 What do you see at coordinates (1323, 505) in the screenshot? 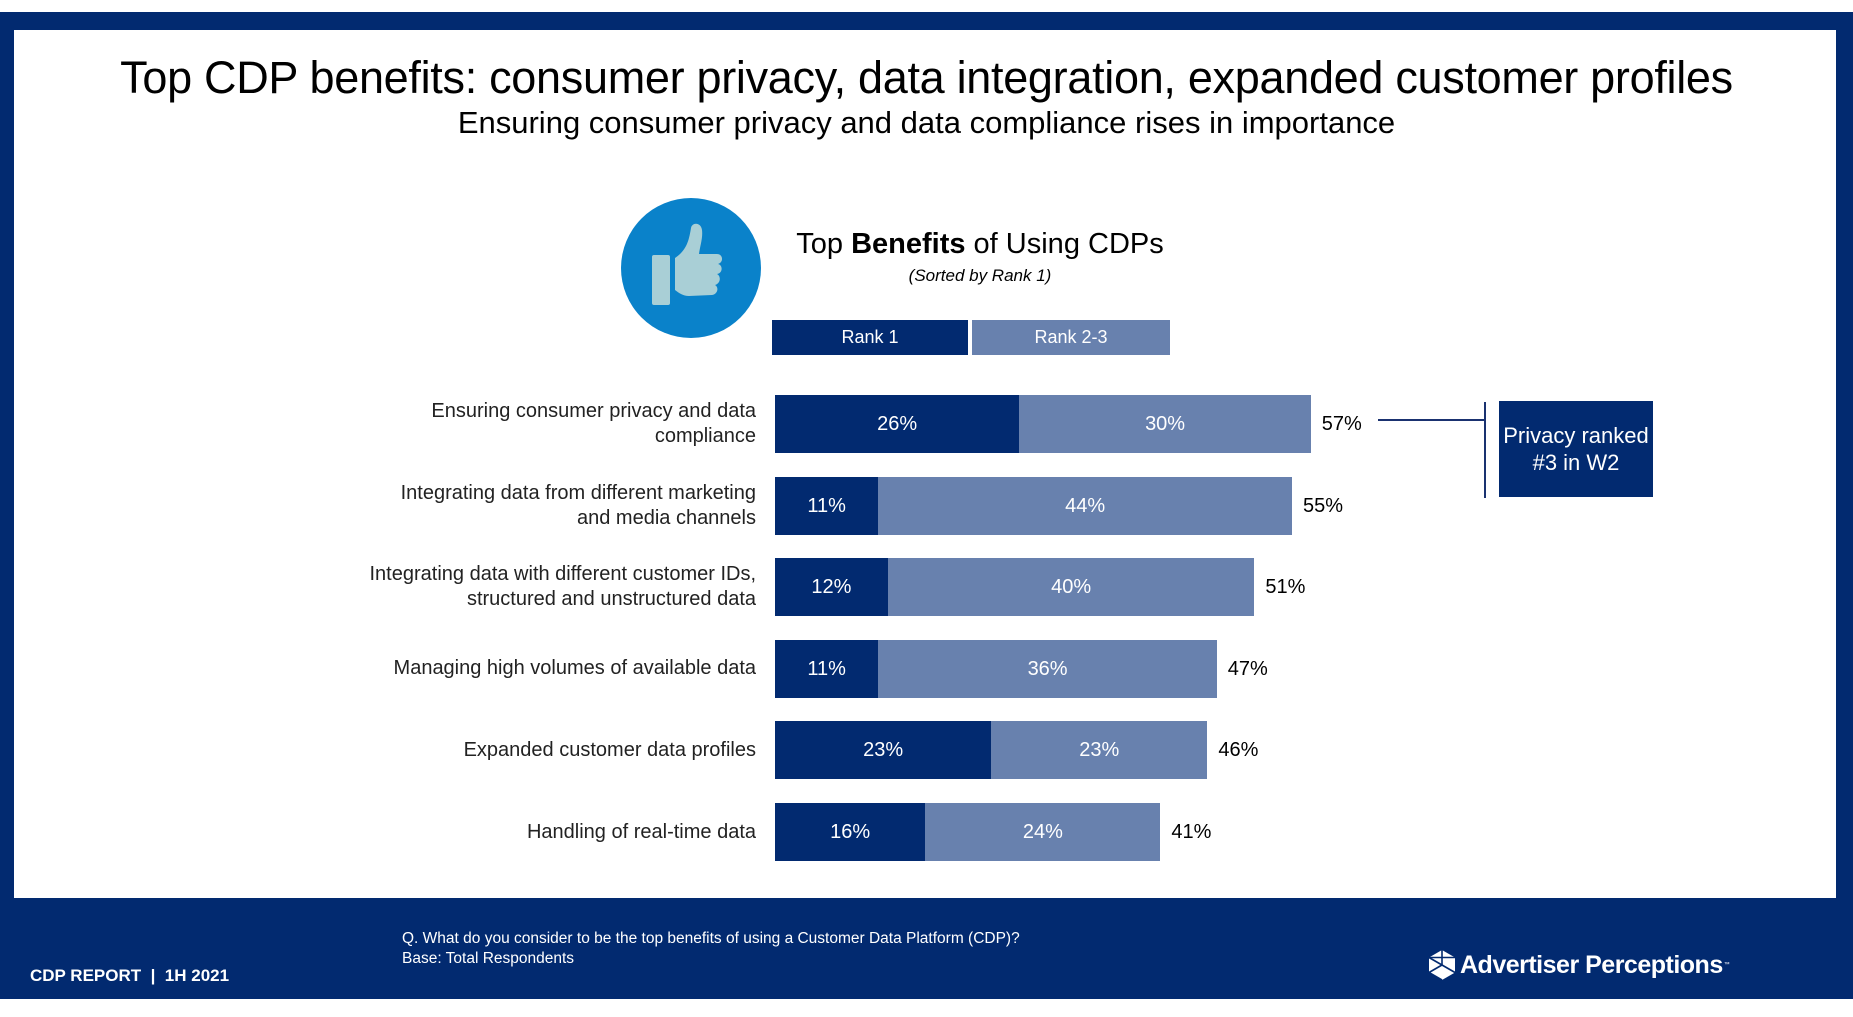
I see `total-label: 55%` at bounding box center [1323, 505].